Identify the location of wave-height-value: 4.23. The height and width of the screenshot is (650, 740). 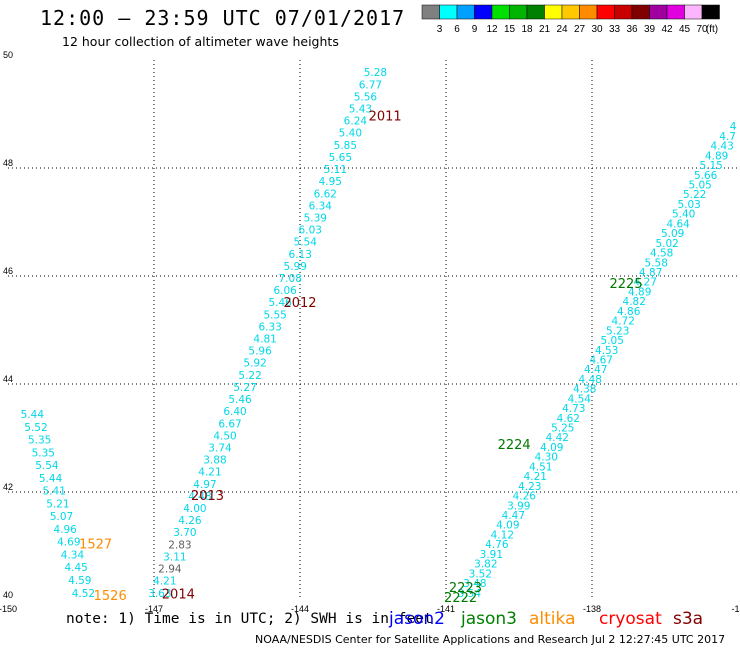
(529, 487).